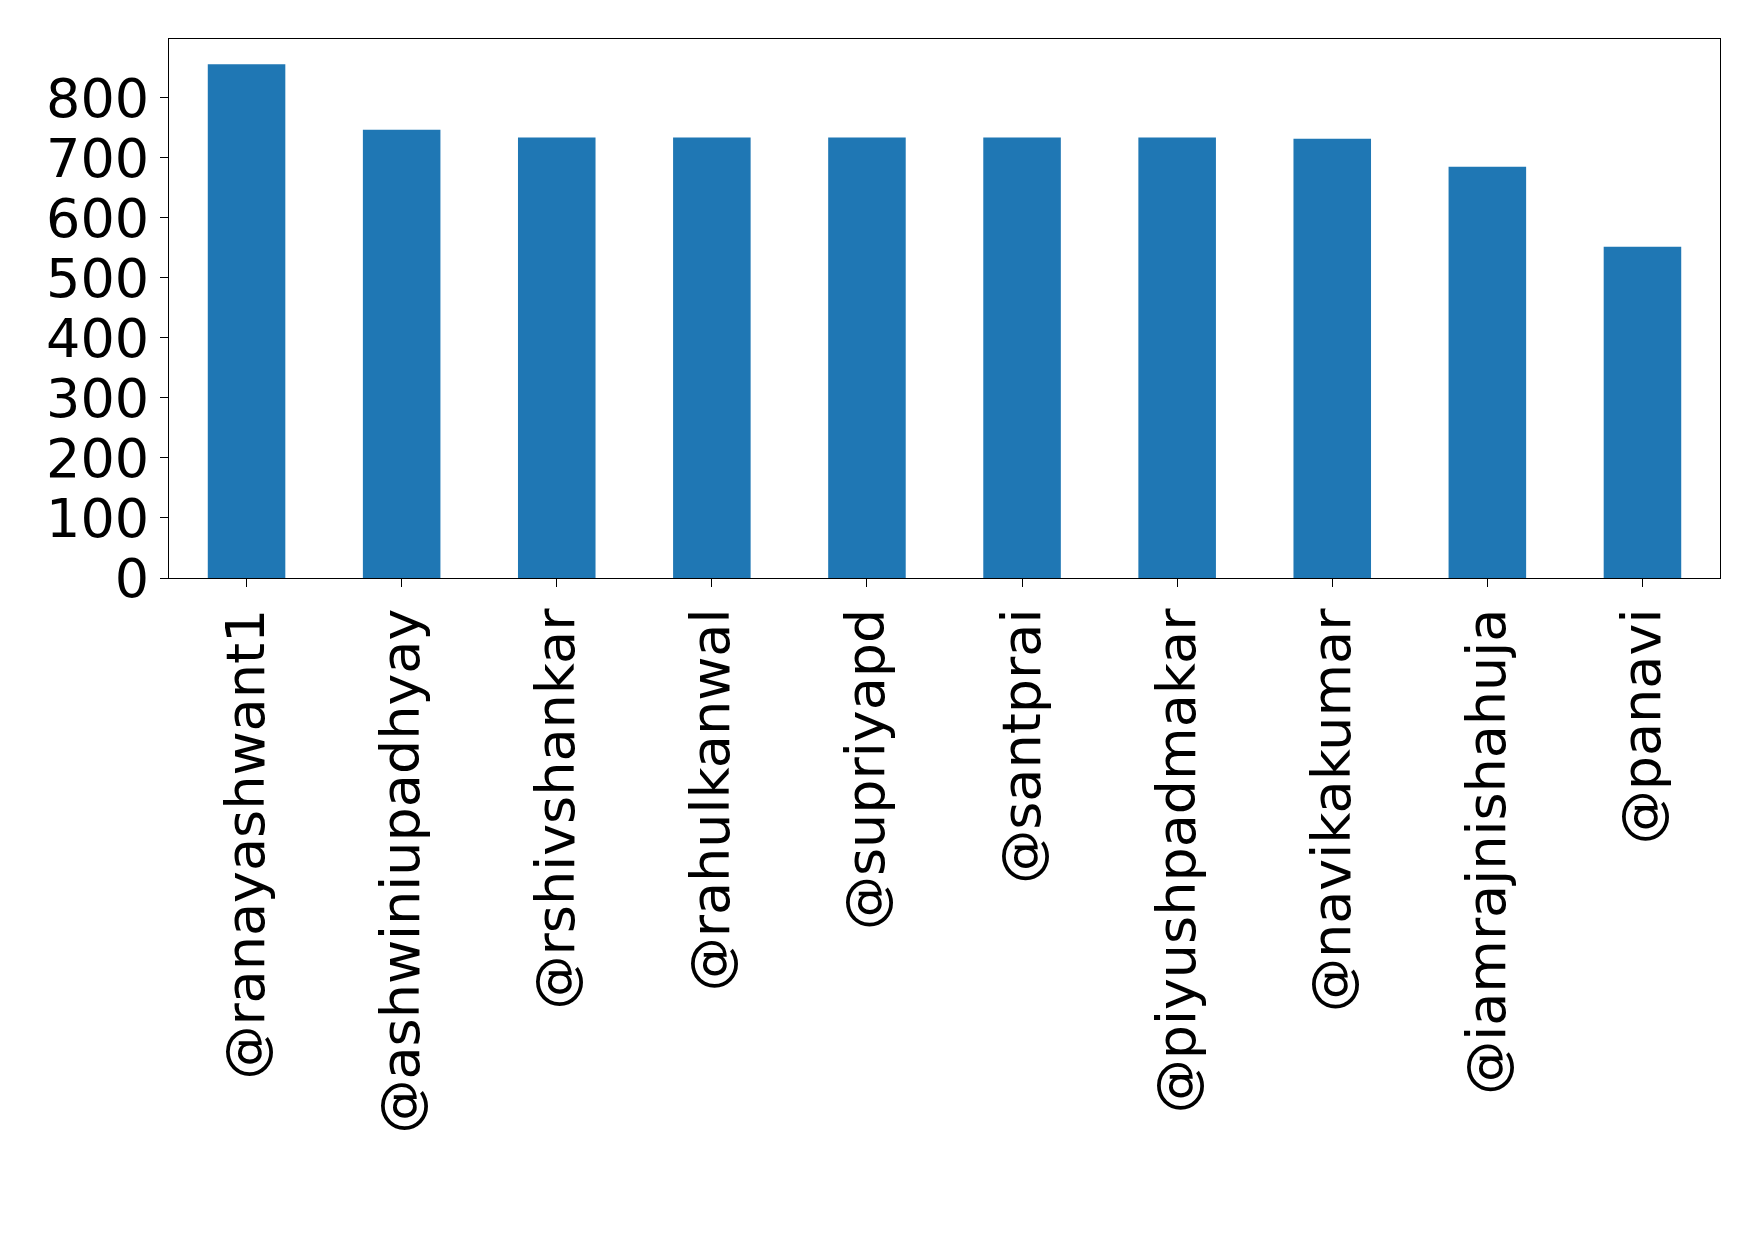 This screenshot has width=1759, height=1235. Describe the element at coordinates (1486, 851) in the screenshot. I see `x-tick-label: @iamrajnishahuja` at that location.